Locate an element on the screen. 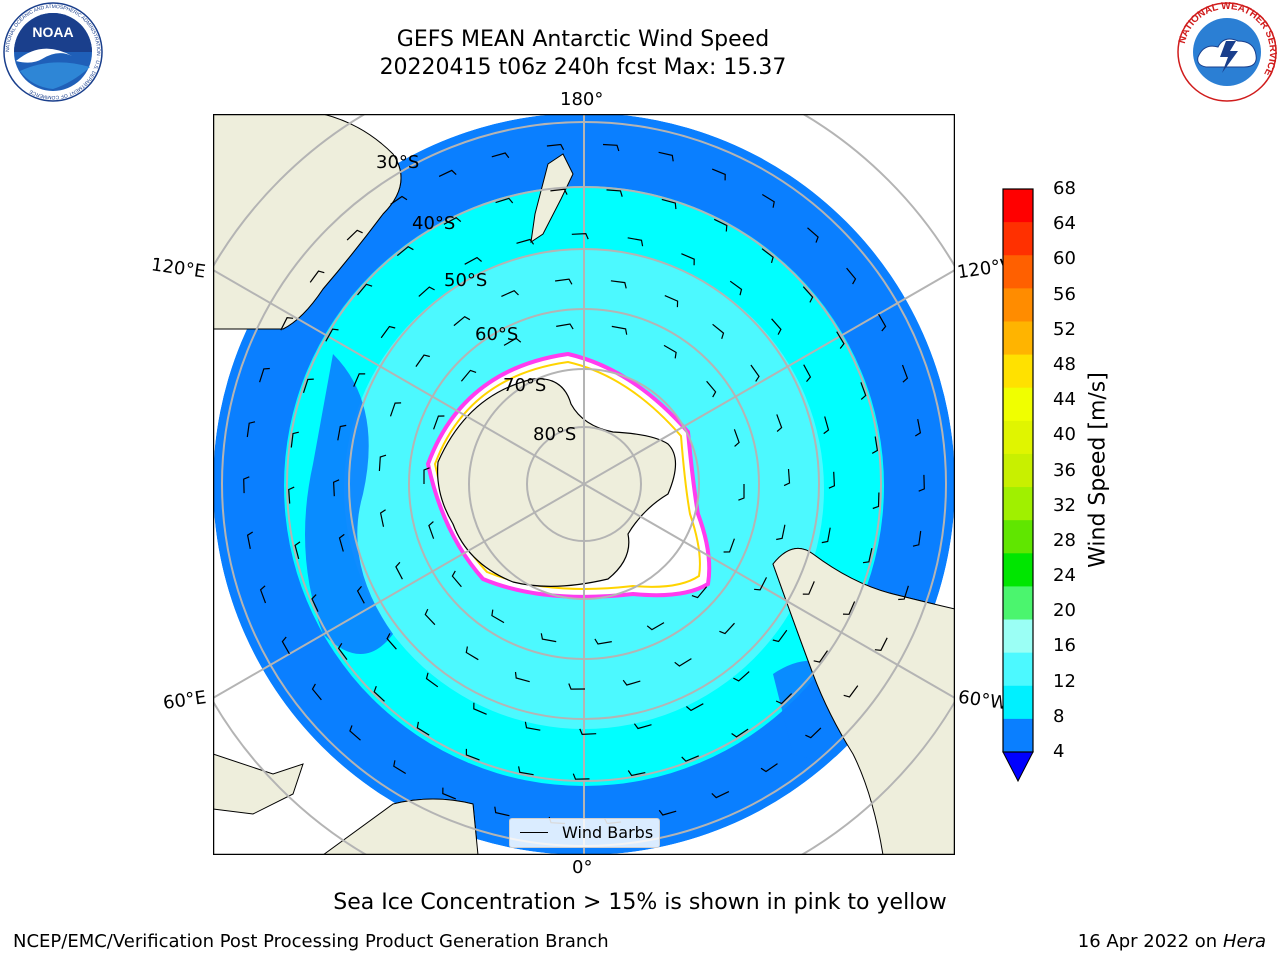 This screenshot has width=1280, height=960. lat-label-30s: 30°S is located at coordinates (398, 162).